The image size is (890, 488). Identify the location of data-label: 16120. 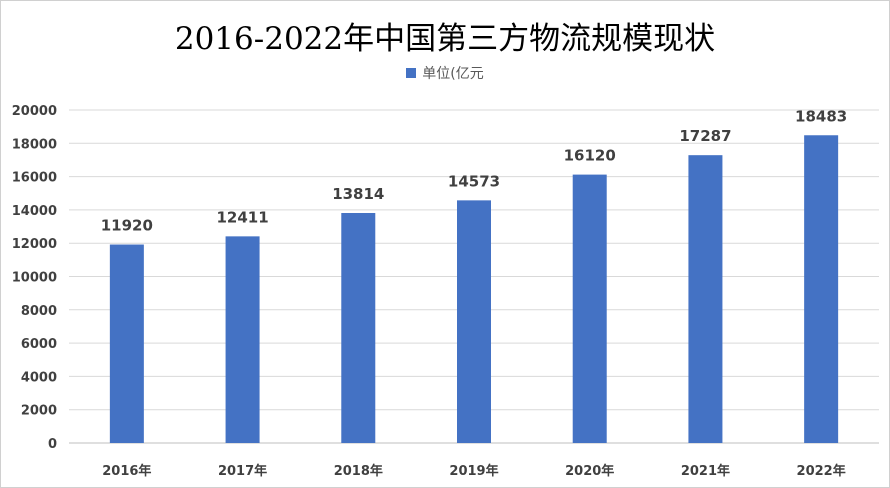
(590, 156).